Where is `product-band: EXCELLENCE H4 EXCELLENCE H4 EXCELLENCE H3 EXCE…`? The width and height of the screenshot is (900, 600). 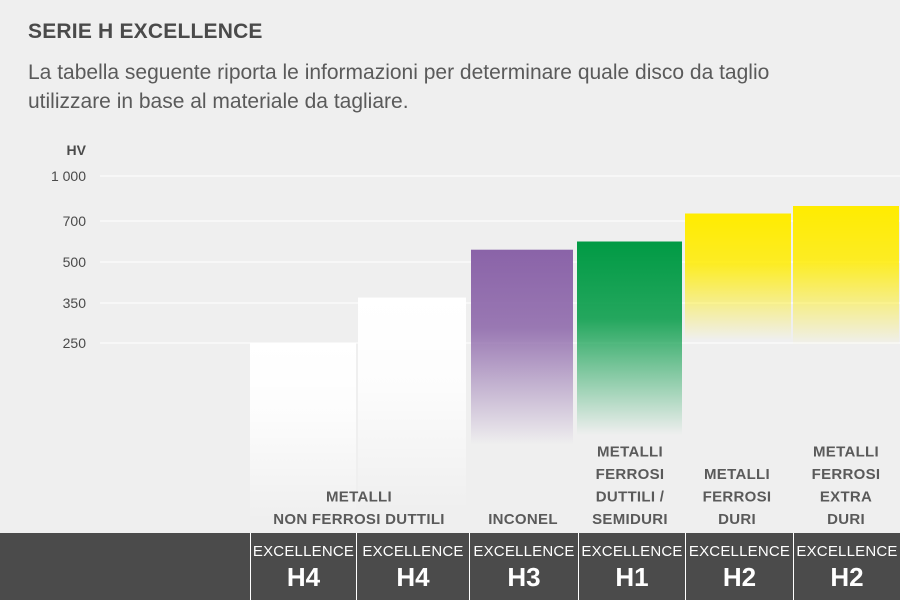 product-band: EXCELLENCE H4 EXCELLENCE H4 EXCELLENCE H3 EXCE… is located at coordinates (450, 566).